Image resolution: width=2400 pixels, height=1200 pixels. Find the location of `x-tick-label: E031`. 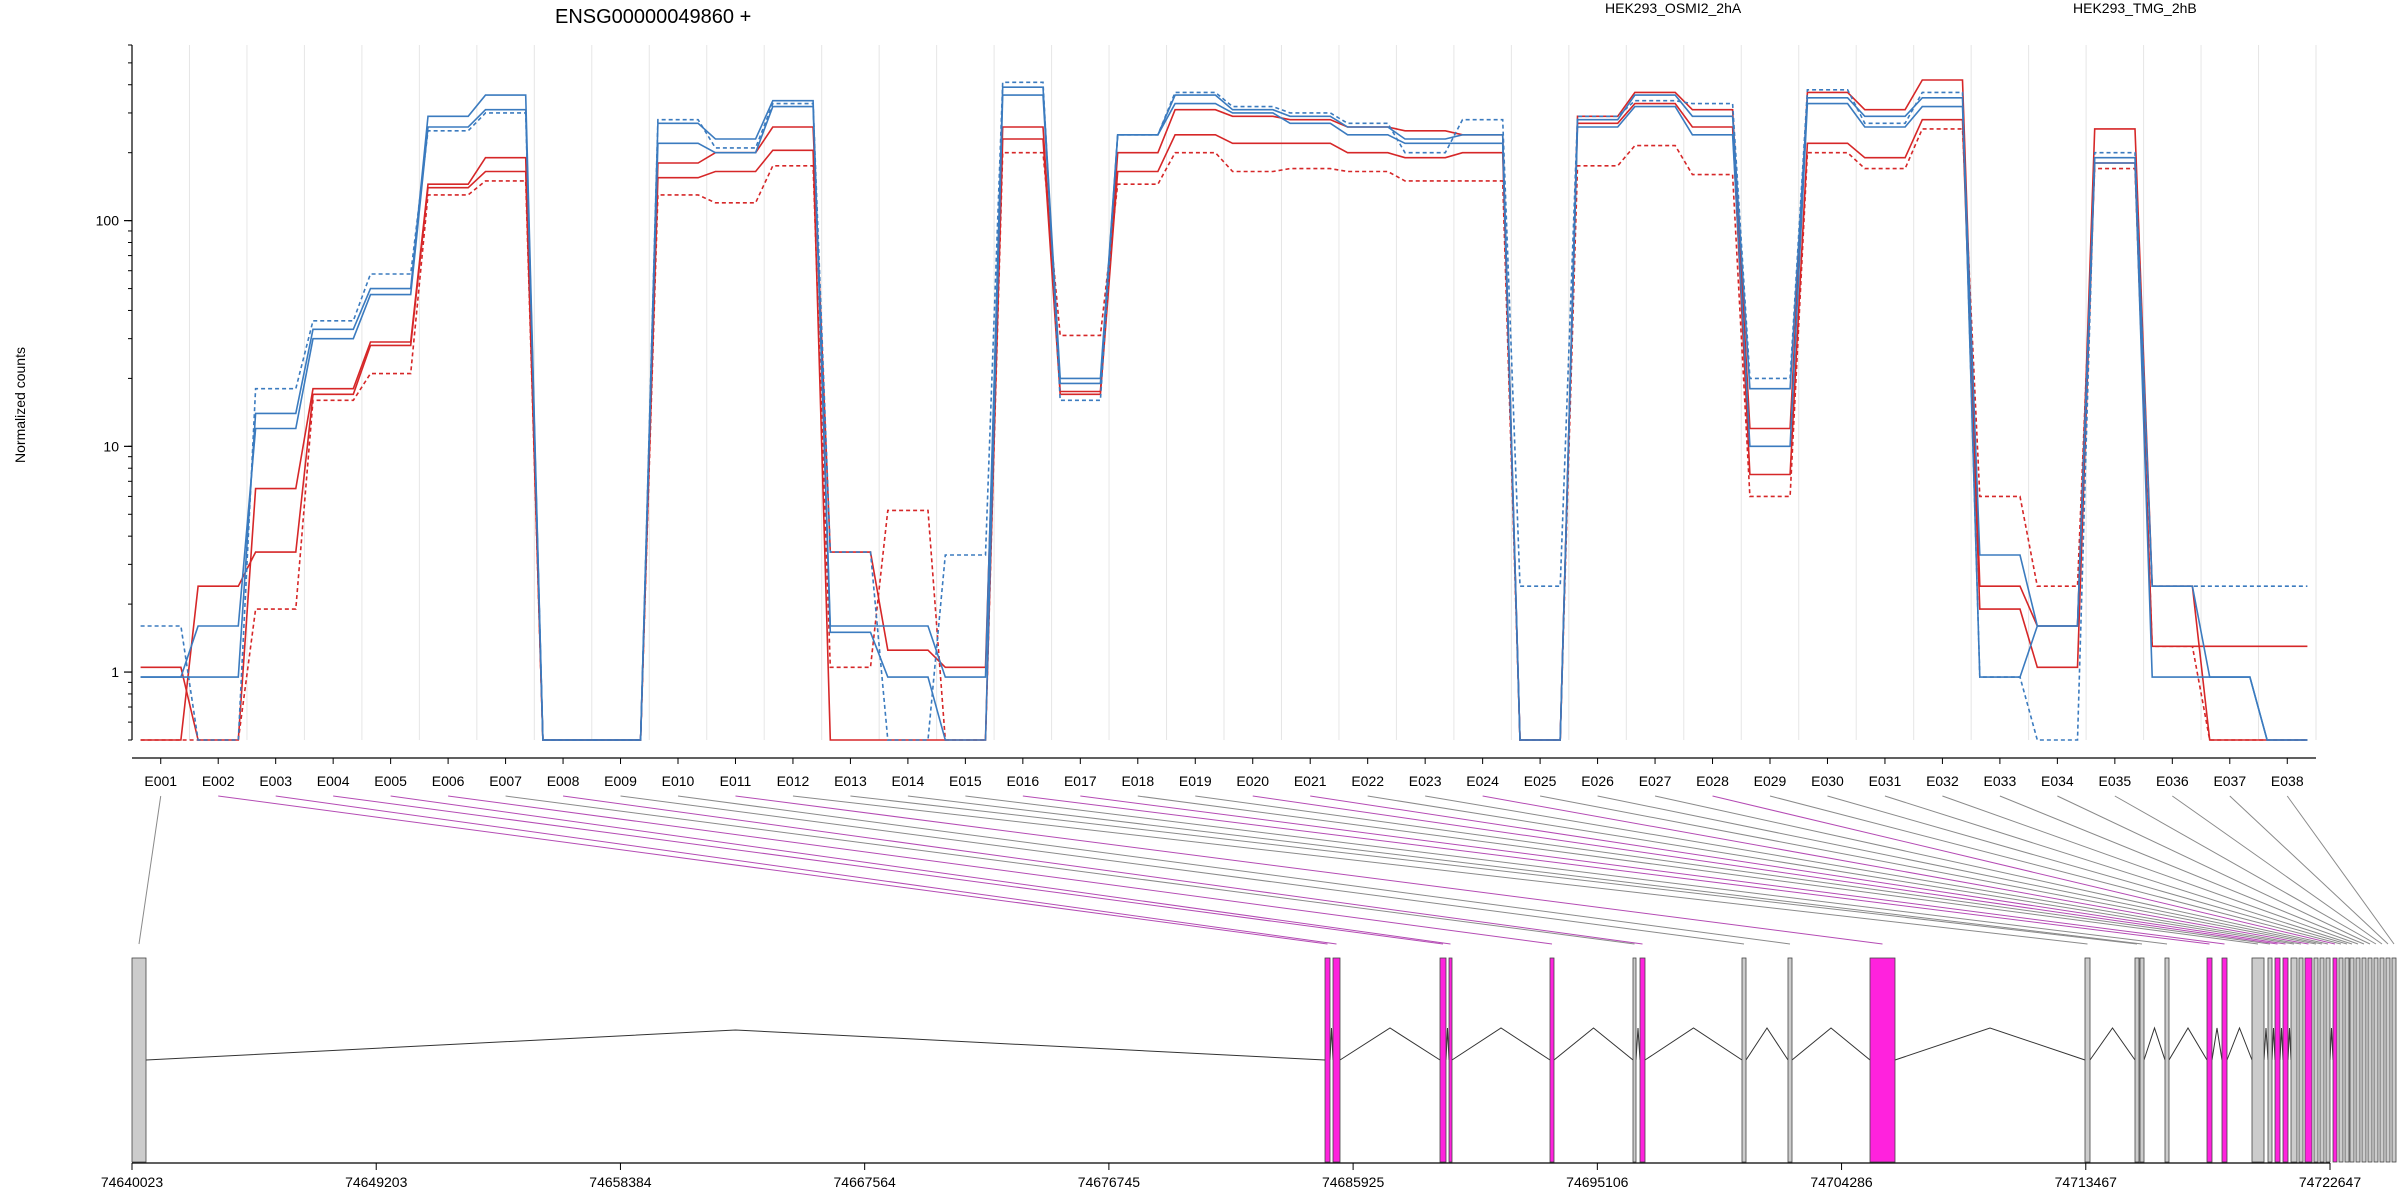

x-tick-label: E031 is located at coordinates (1885, 781).